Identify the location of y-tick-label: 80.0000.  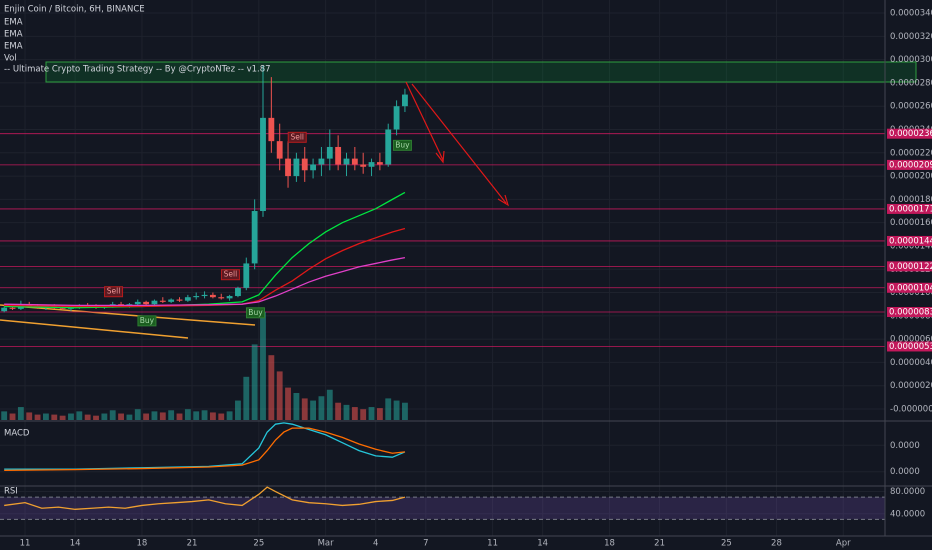
(907, 492).